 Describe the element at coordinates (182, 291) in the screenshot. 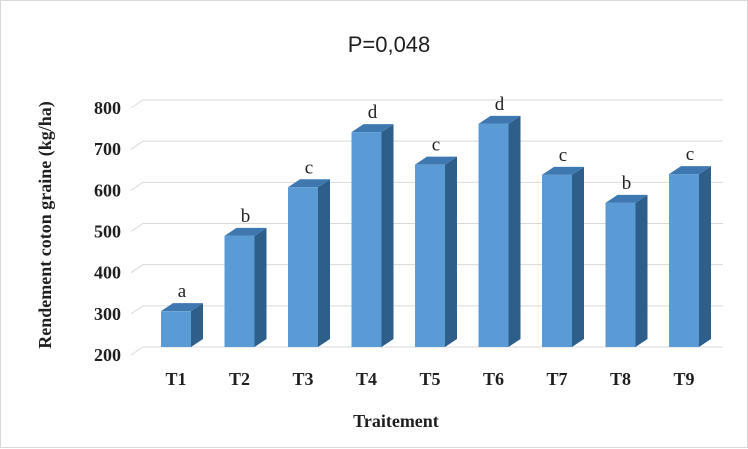

I see `data-label: a` at that location.